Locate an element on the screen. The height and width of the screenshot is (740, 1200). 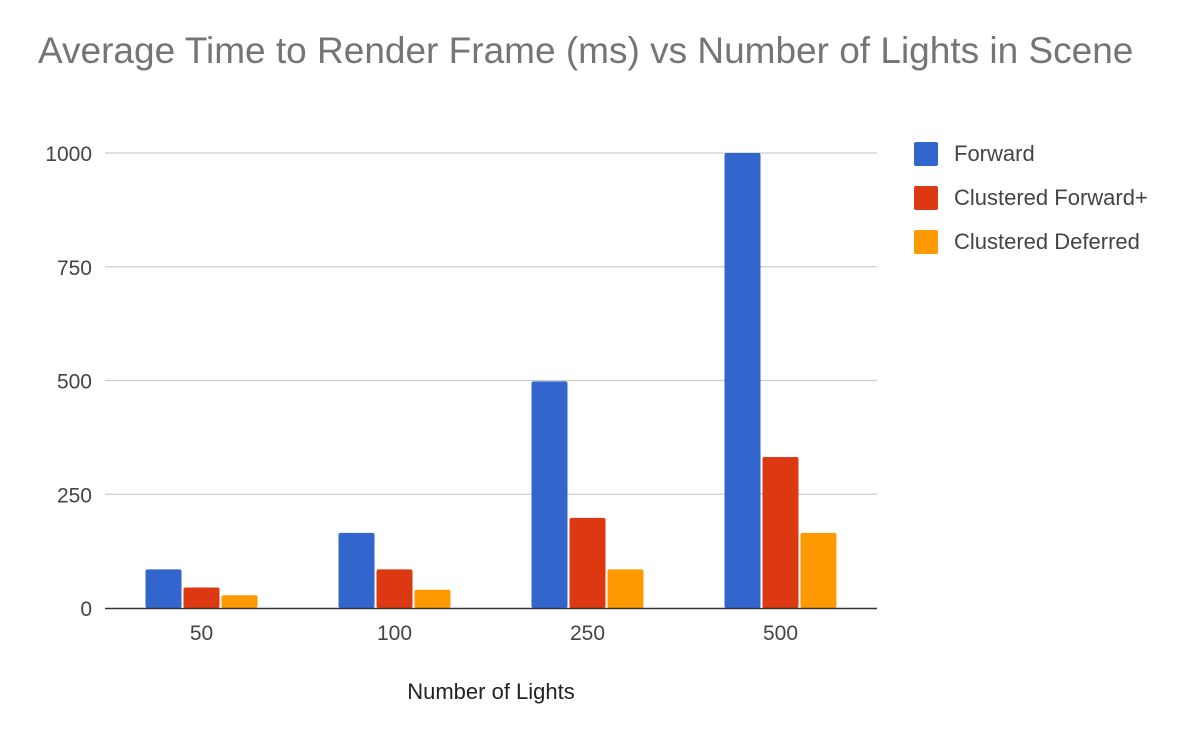
y-axis-ticks: 0 250 500 750 1000 is located at coordinates (68, 382).